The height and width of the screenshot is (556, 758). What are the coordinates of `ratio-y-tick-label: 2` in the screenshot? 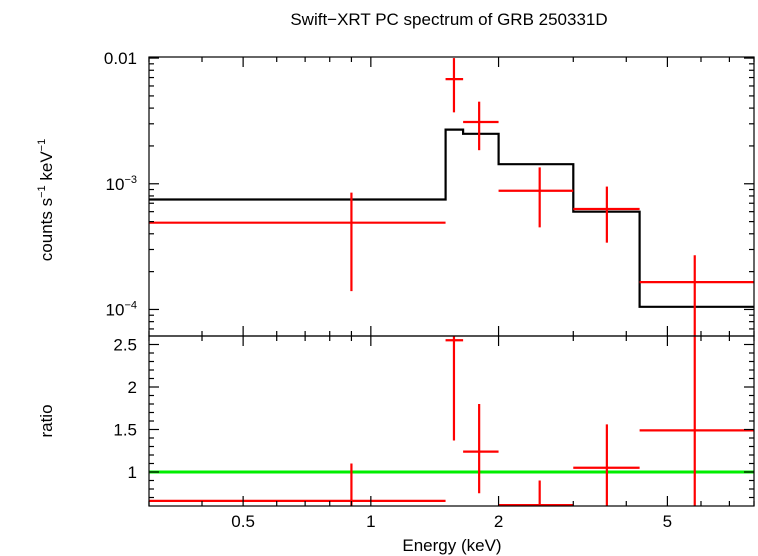 It's located at (132, 387).